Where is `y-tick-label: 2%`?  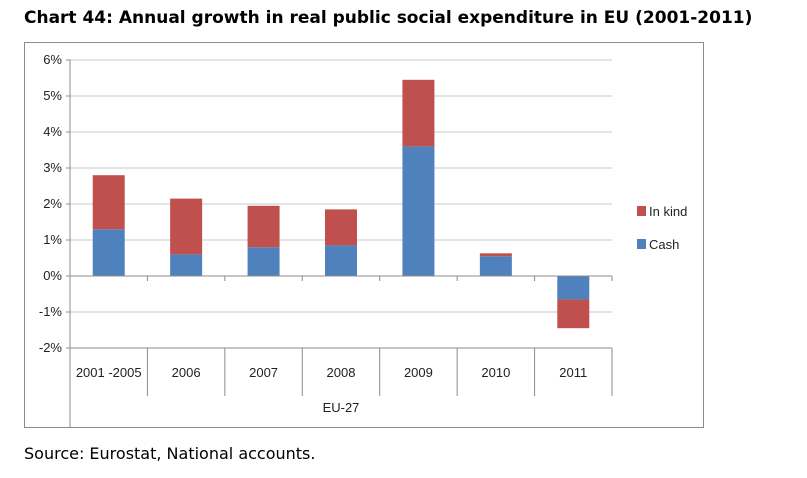 y-tick-label: 2% is located at coordinates (52, 203).